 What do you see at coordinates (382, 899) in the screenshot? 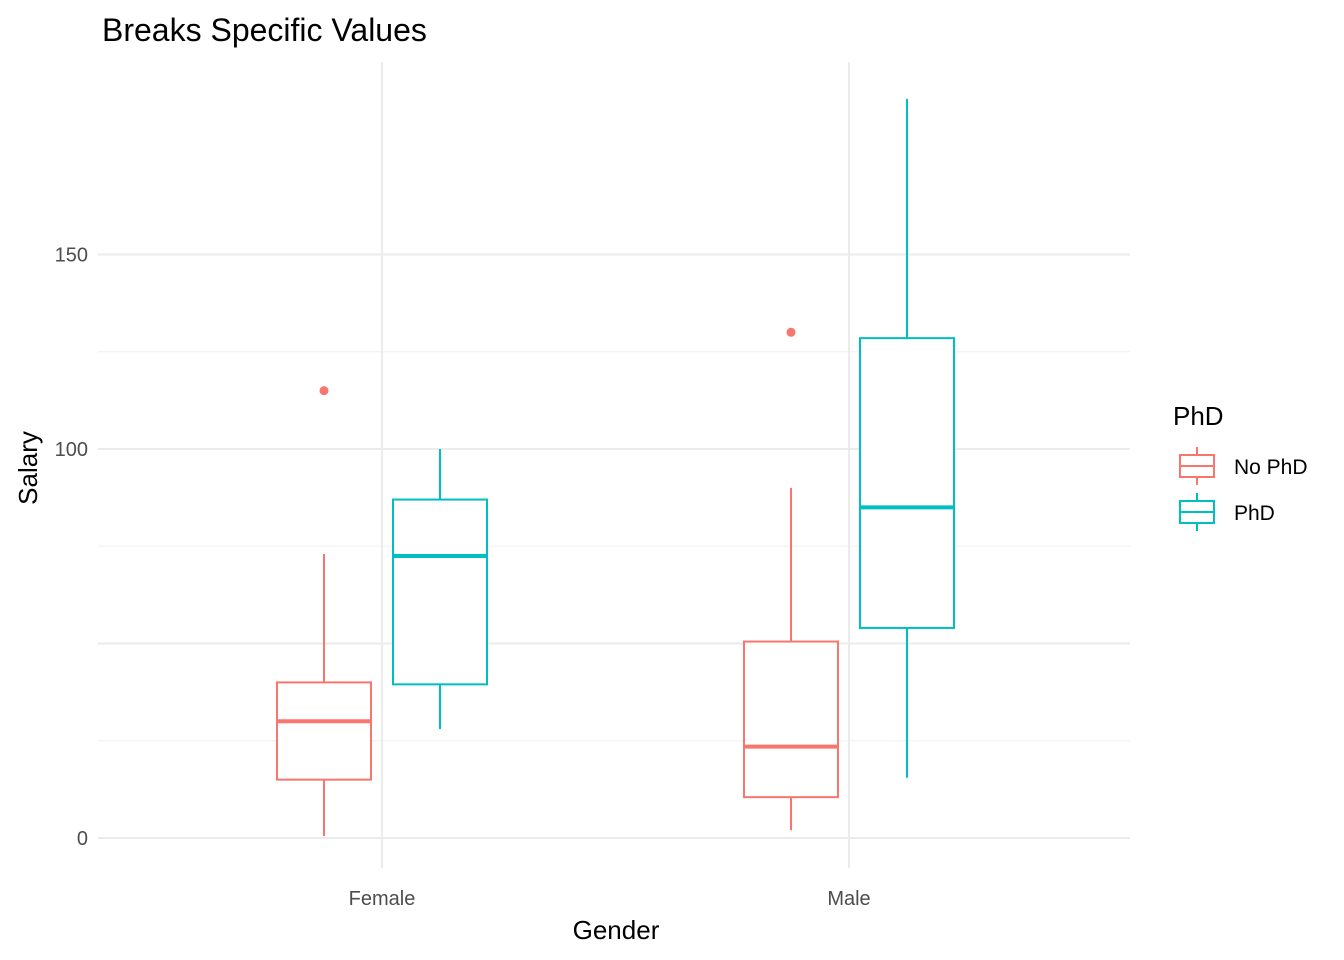
I see `x-tick-label: Female` at bounding box center [382, 899].